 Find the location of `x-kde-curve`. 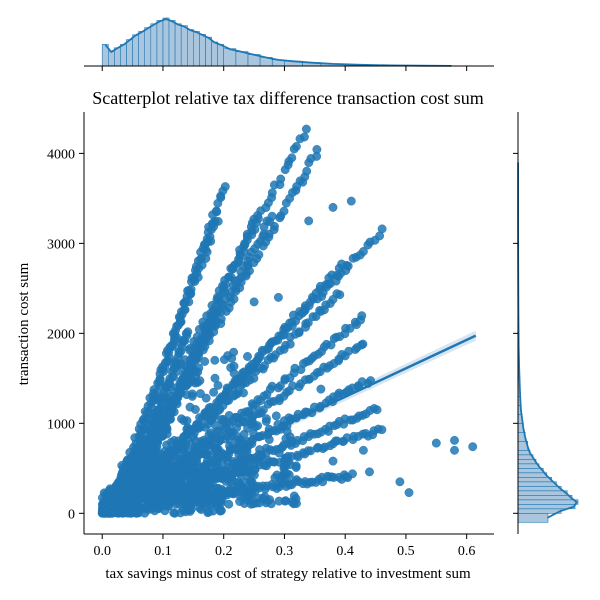

x-kde-curve is located at coordinates (278, 42).